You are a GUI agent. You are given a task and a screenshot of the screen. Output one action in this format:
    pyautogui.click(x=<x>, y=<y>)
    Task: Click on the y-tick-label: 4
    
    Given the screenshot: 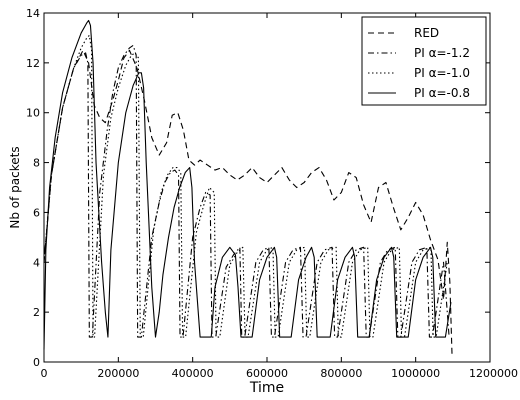 What is the action you would take?
    pyautogui.click(x=36, y=262)
    